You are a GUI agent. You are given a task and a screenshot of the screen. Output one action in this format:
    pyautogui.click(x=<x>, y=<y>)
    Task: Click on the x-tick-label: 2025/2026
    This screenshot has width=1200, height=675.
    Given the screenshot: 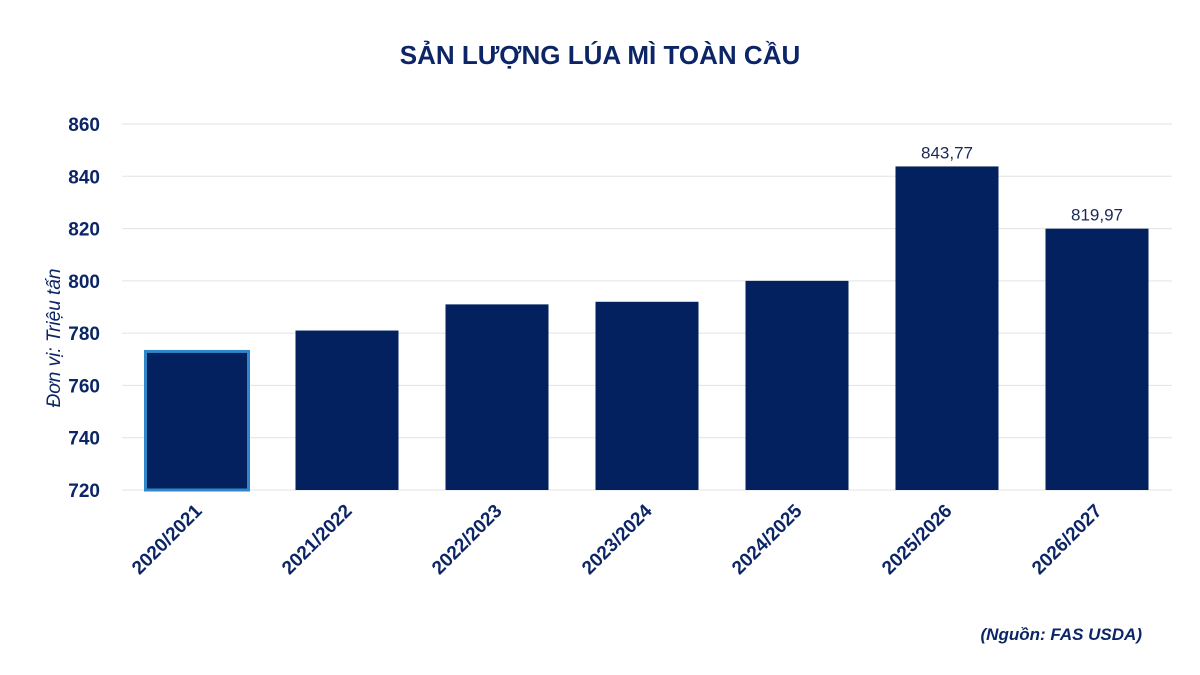 What is the action you would take?
    pyautogui.click(x=917, y=540)
    